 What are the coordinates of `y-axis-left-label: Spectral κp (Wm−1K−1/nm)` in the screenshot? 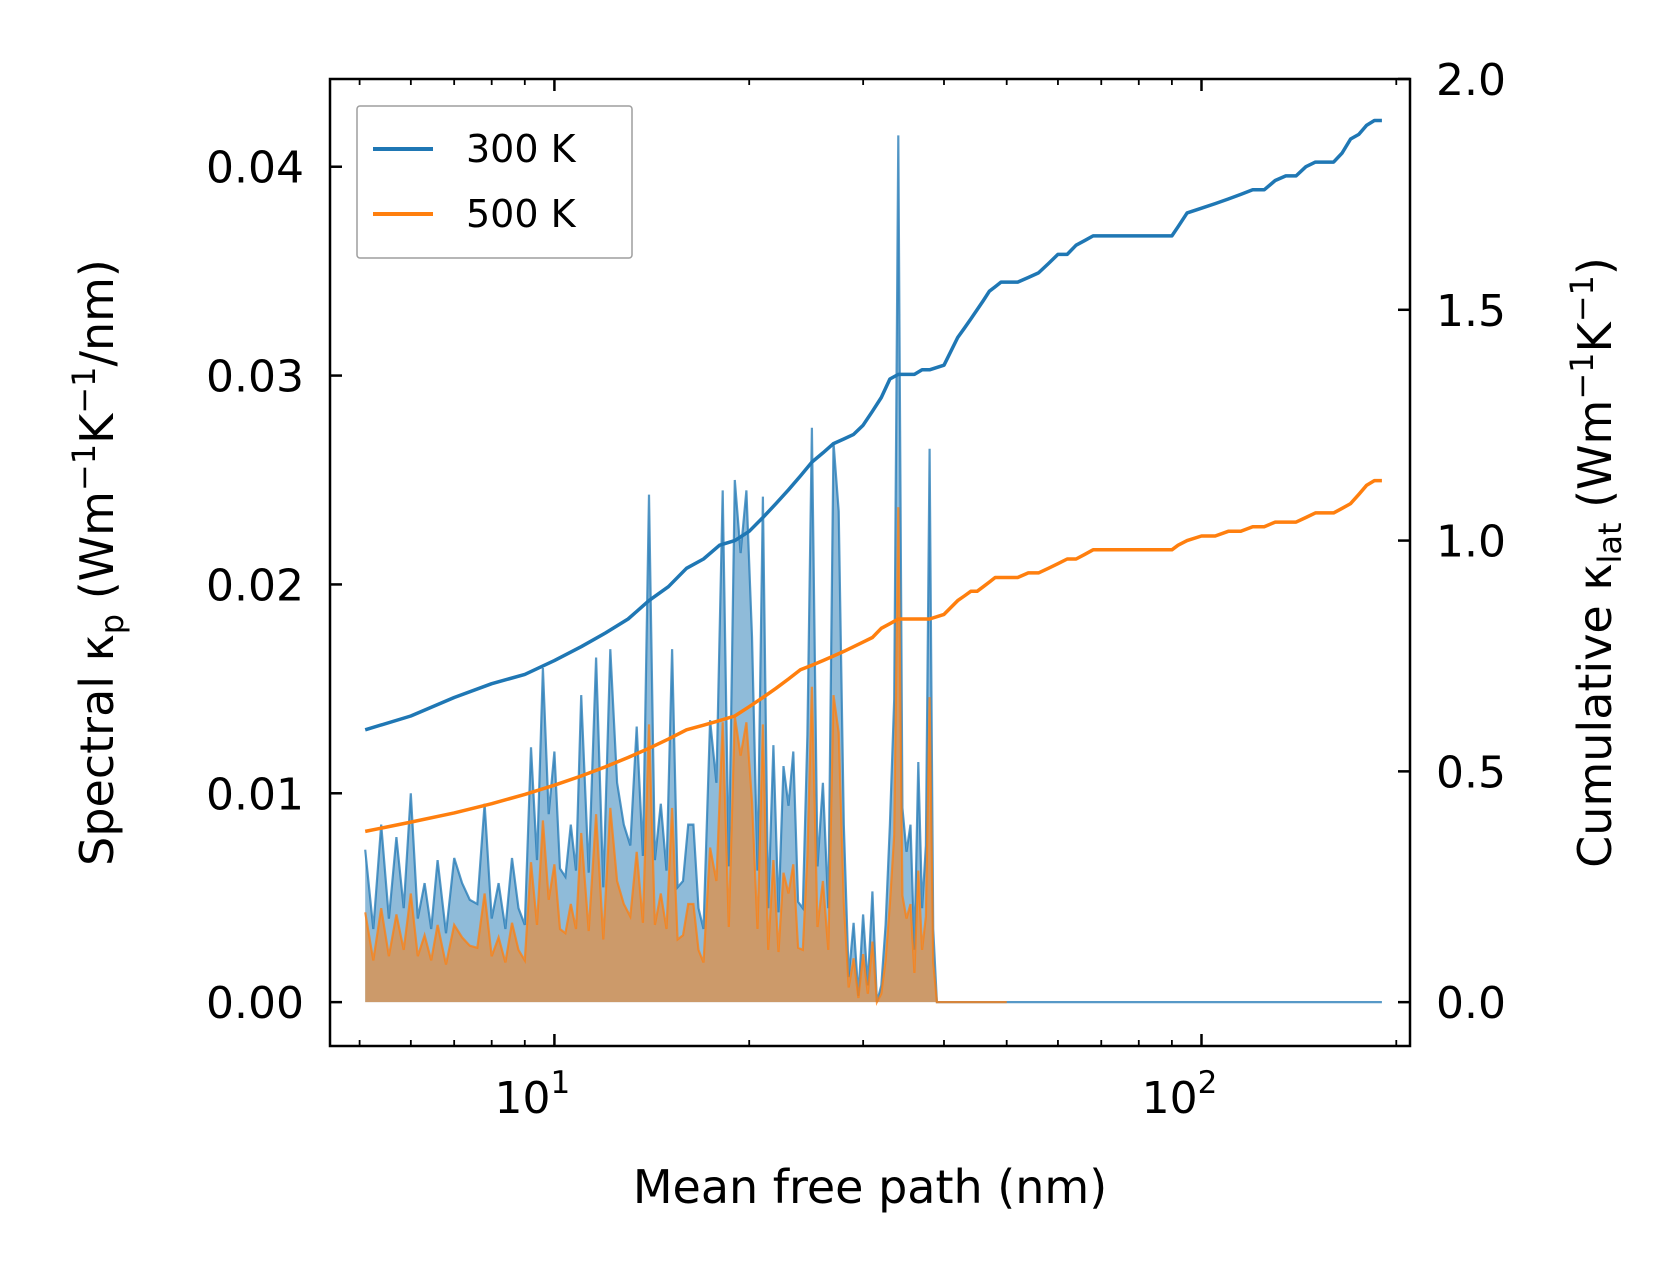 It's located at (98, 562).